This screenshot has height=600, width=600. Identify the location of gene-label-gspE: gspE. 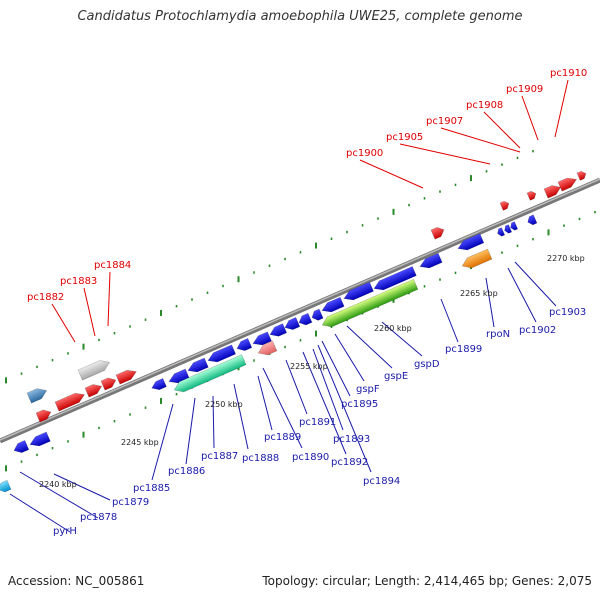
(396, 376).